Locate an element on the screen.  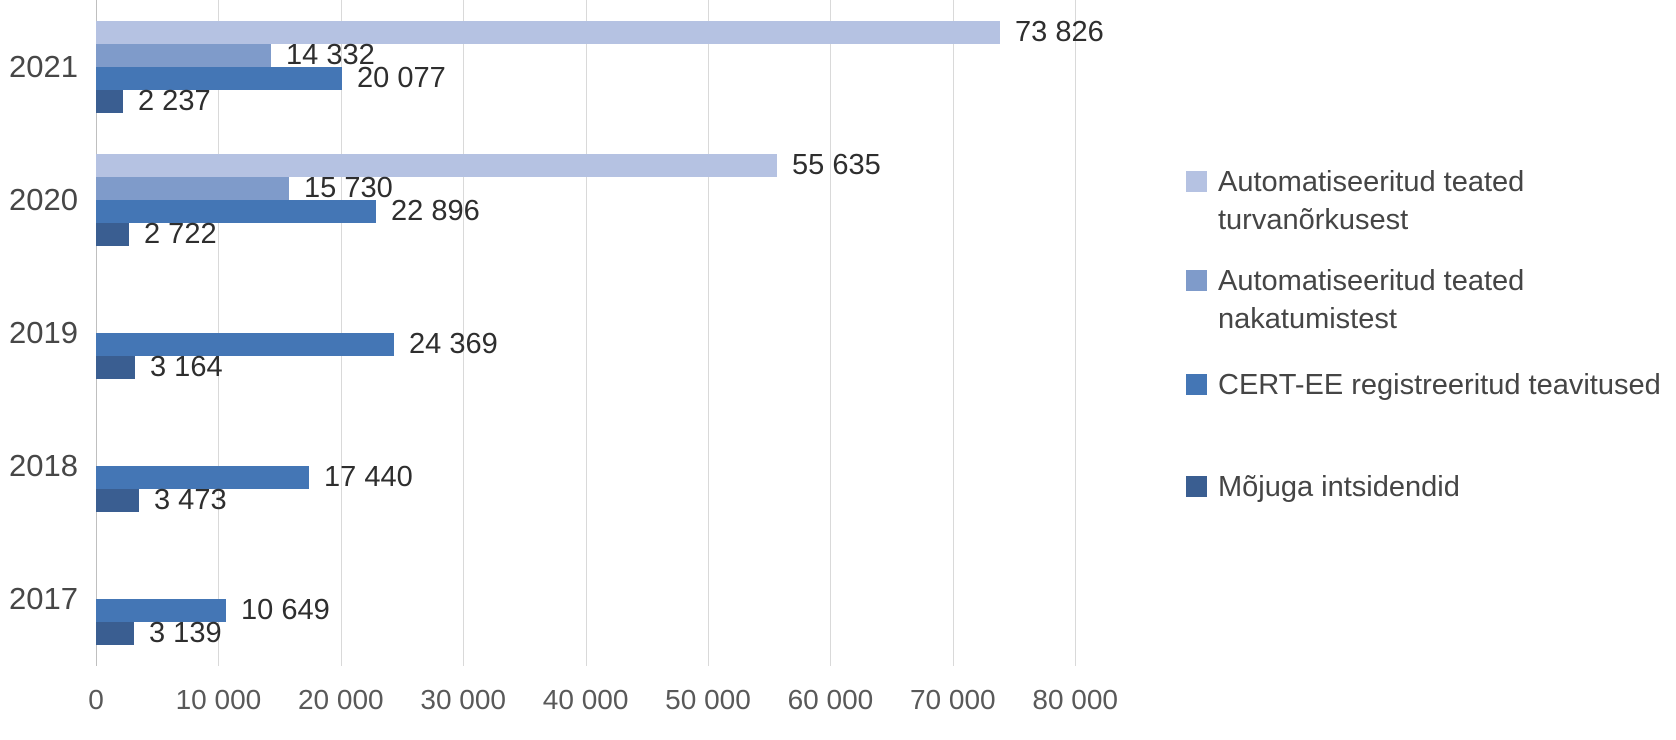
x-tick-label: 80 000 is located at coordinates (1075, 699).